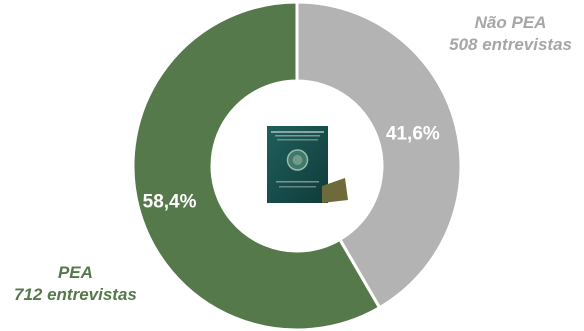 Image resolution: width=584 pixels, height=331 pixels. What do you see at coordinates (307, 164) in the screenshot?
I see `work-card-booklet-image` at bounding box center [307, 164].